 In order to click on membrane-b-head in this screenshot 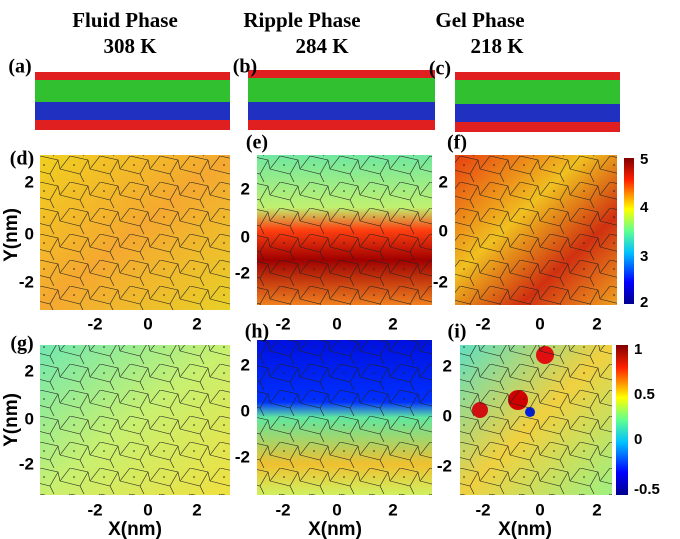, I will do `click(341, 74)`.